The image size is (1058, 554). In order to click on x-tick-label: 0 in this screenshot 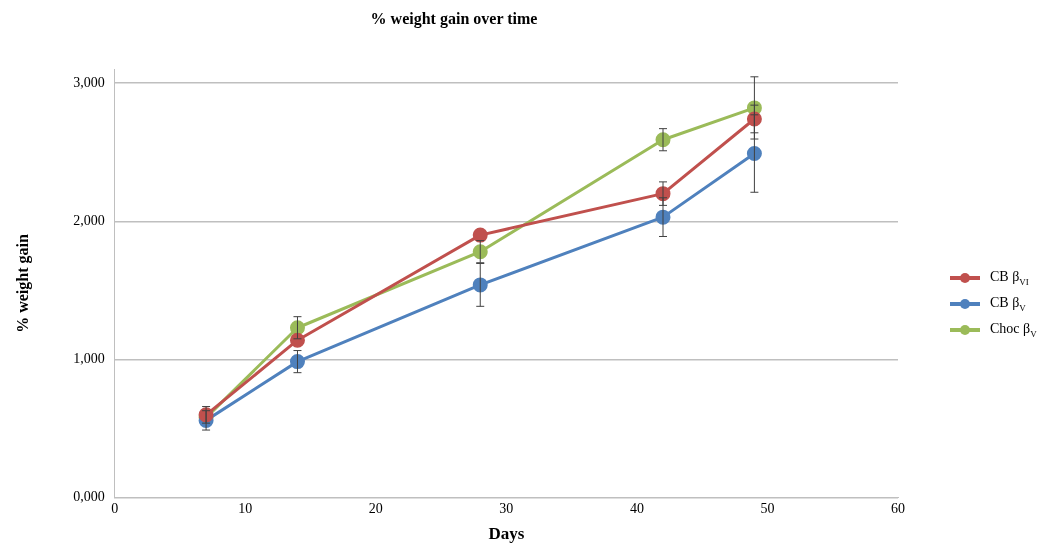, I will do `click(115, 508)`.